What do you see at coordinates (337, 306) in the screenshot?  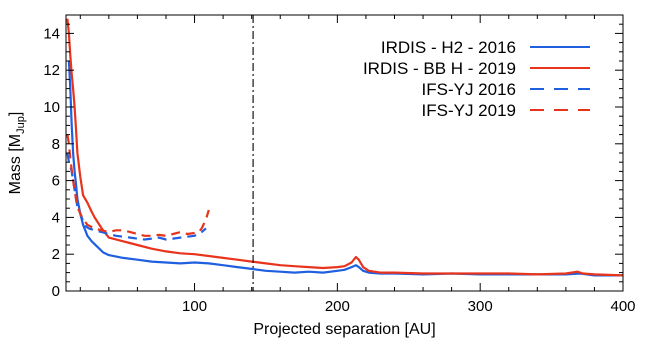 I see `x-tick-label-200: 200` at bounding box center [337, 306].